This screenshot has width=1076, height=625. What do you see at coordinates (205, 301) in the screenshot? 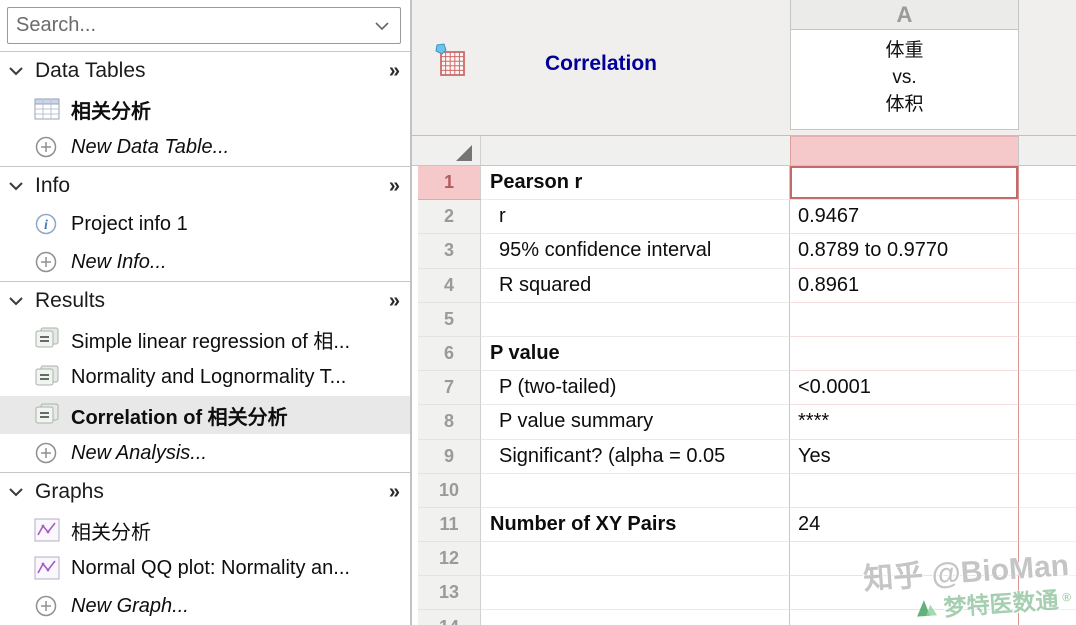
I see `section-header-results: Results »` at bounding box center [205, 301].